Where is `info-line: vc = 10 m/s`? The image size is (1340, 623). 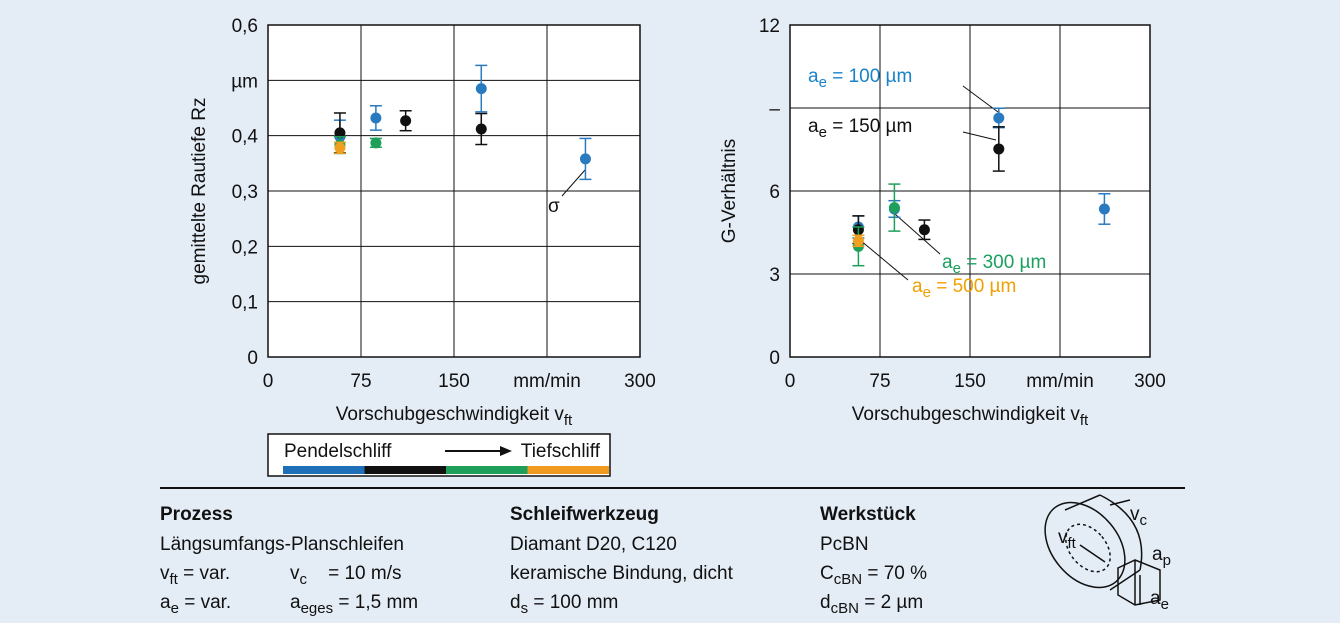 info-line: vc = 10 m/s is located at coordinates (346, 575).